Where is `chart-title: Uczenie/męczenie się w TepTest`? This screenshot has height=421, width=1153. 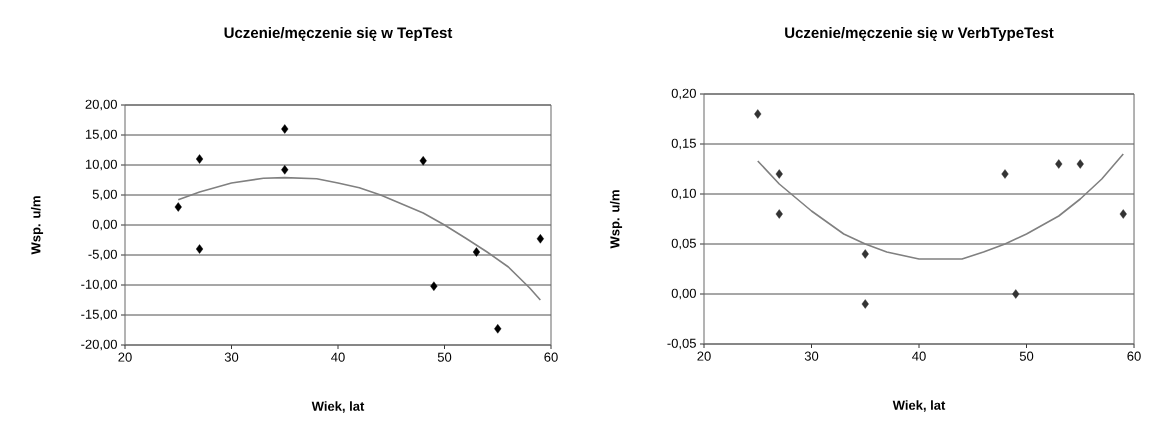 chart-title: Uczenie/męczenie się w TepTest is located at coordinates (338, 34).